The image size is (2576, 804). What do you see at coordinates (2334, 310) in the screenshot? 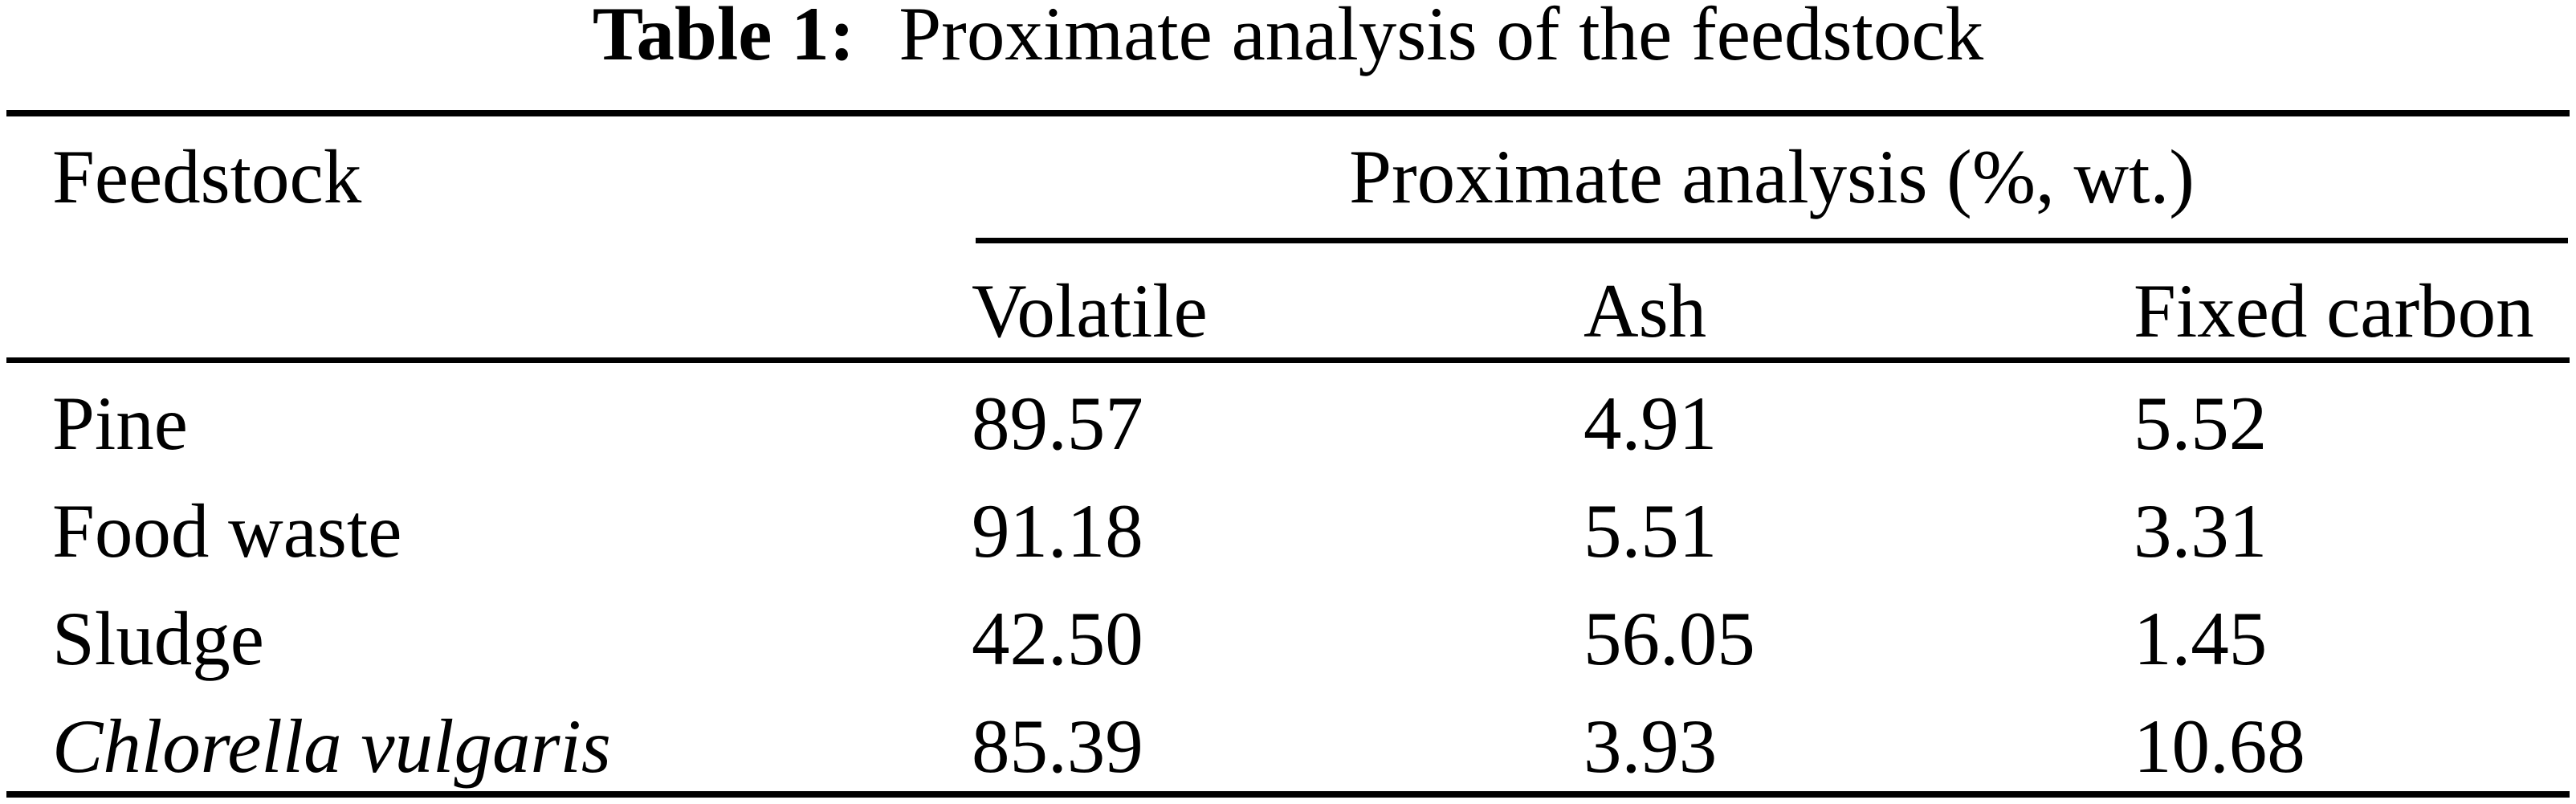
I see `column-header-fixed-carbon: Fixed carbon` at bounding box center [2334, 310].